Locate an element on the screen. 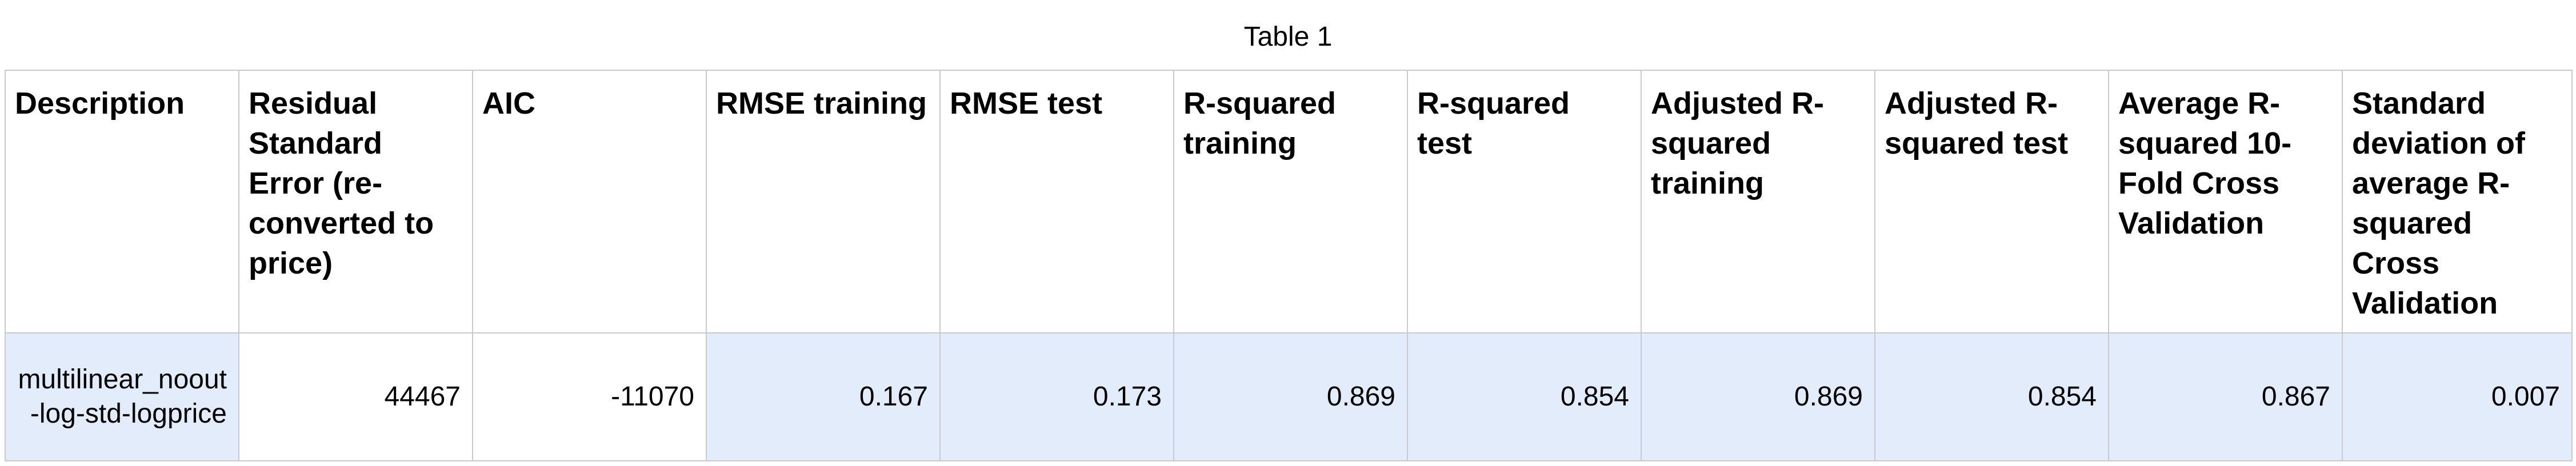 The image size is (2576, 466). header-description: Description is located at coordinates (122, 202).